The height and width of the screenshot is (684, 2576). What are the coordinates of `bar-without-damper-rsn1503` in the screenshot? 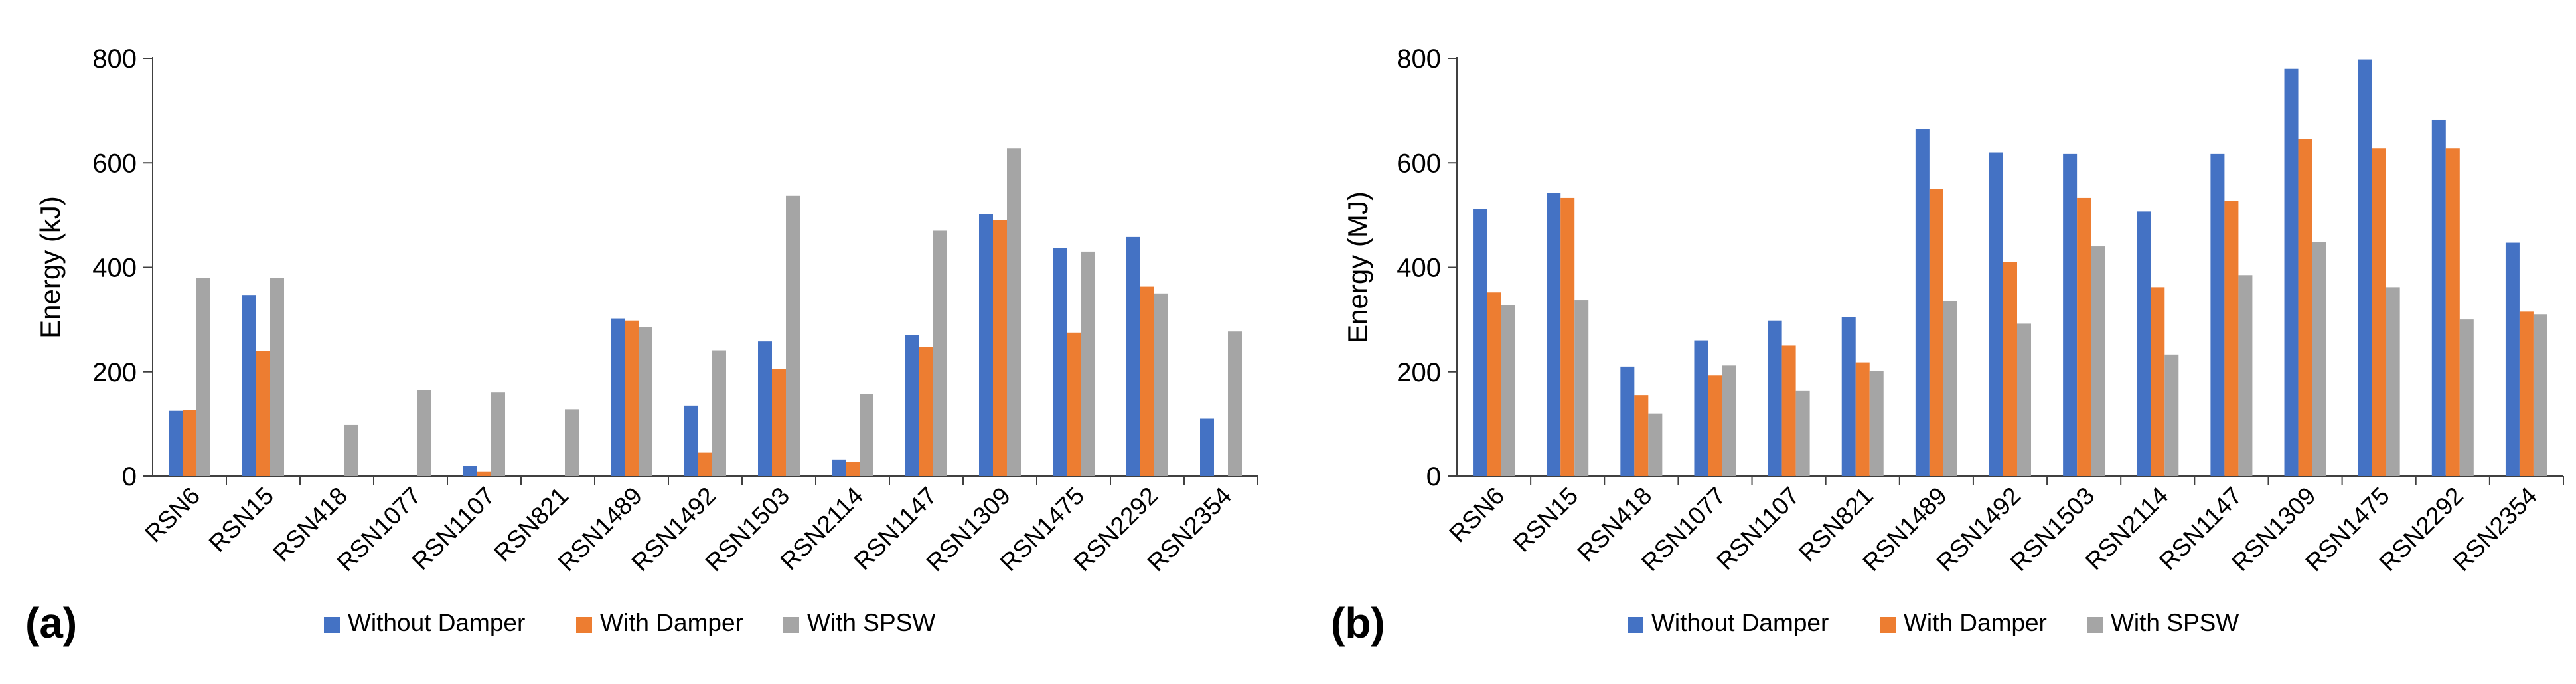 It's located at (2070, 315).